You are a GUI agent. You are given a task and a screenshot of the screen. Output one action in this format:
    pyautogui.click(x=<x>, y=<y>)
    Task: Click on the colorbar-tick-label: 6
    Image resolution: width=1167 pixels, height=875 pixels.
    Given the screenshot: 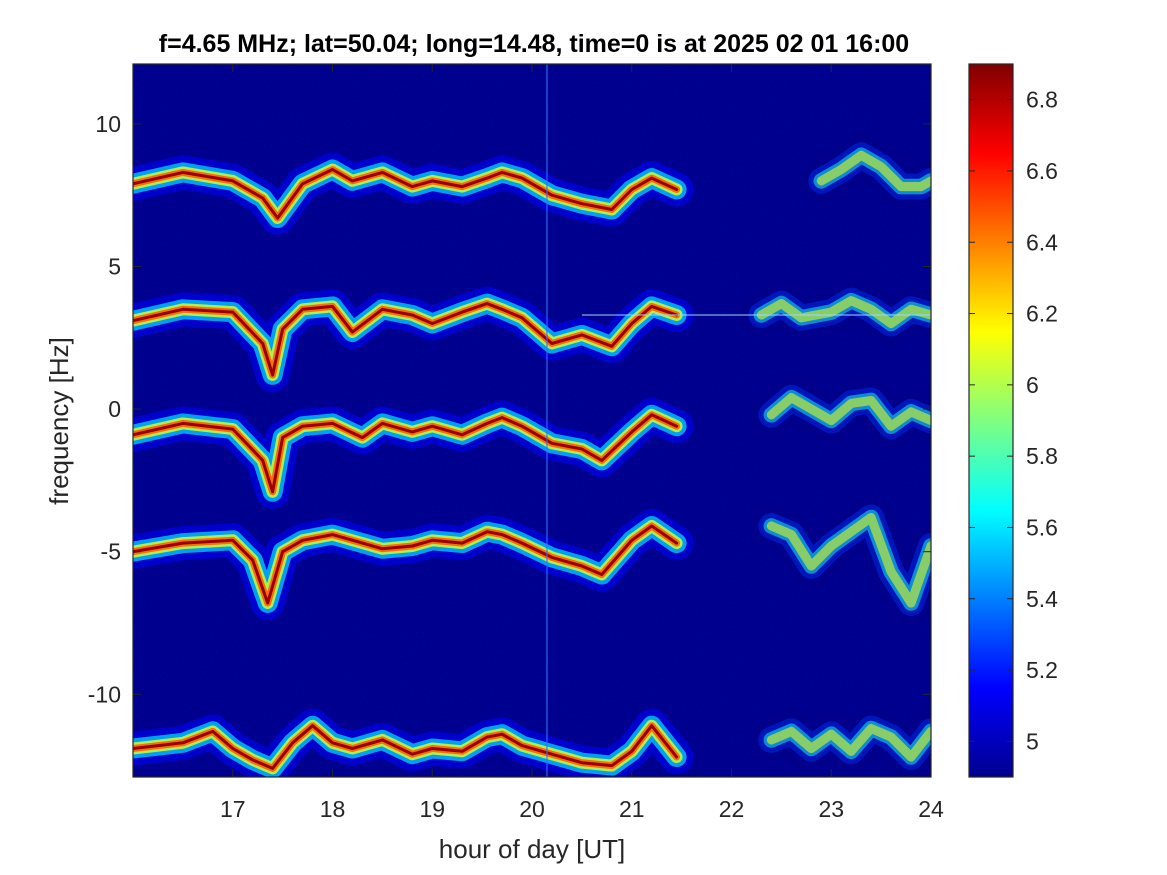 What is the action you would take?
    pyautogui.click(x=1032, y=385)
    